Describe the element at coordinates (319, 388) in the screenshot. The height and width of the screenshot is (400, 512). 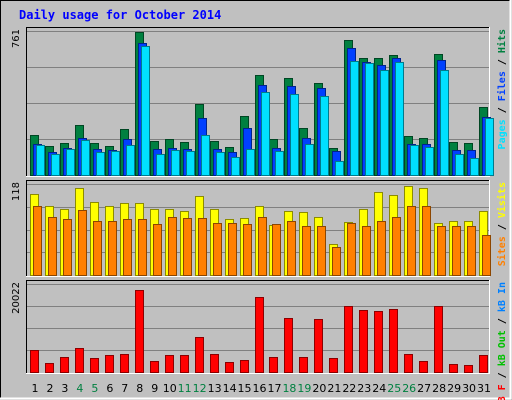
I see `x-tick-day-20: 20` at that location.